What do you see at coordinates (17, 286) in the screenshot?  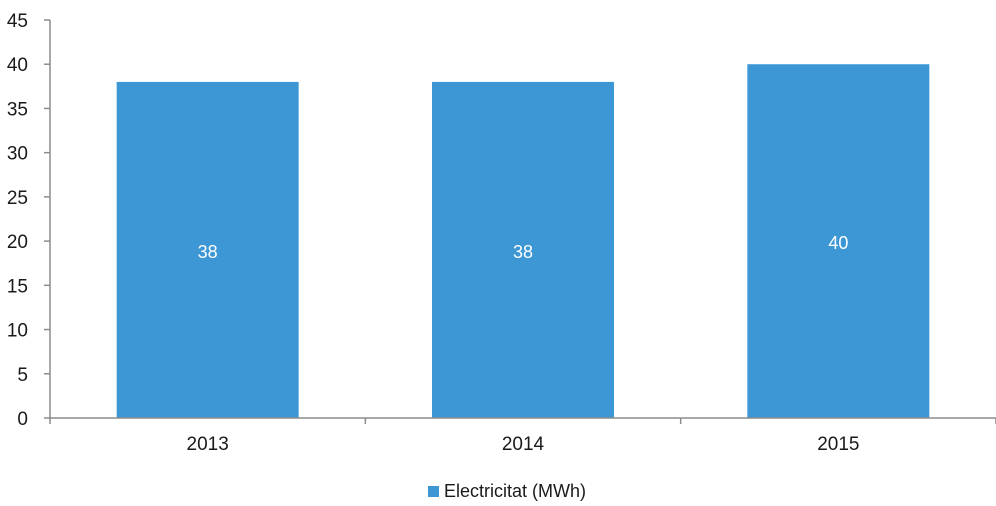 I see `y-tick-label: 15` at bounding box center [17, 286].